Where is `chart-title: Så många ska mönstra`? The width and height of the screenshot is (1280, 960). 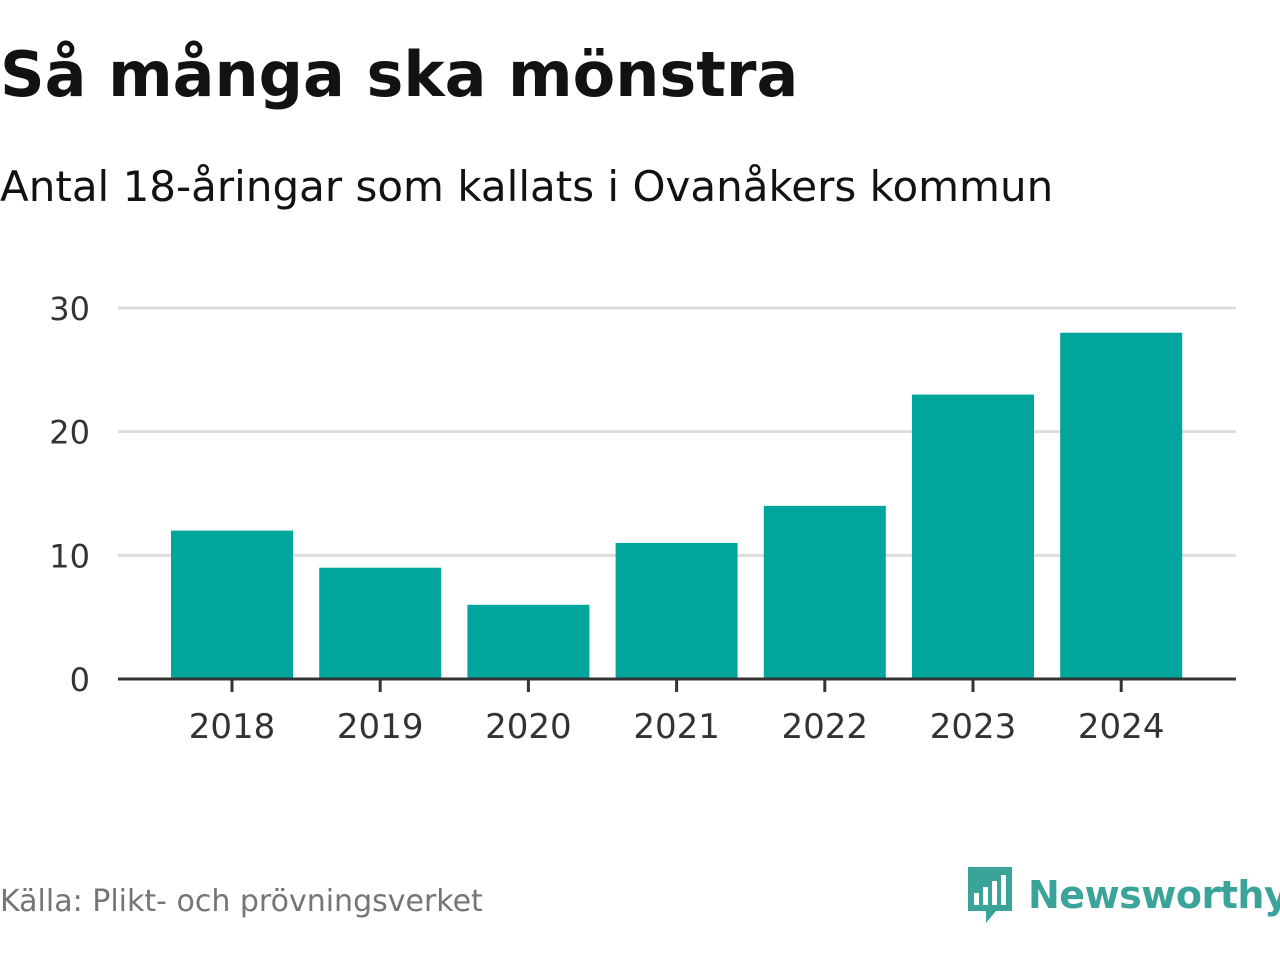
chart-title: Så många ska mönstra is located at coordinates (399, 74).